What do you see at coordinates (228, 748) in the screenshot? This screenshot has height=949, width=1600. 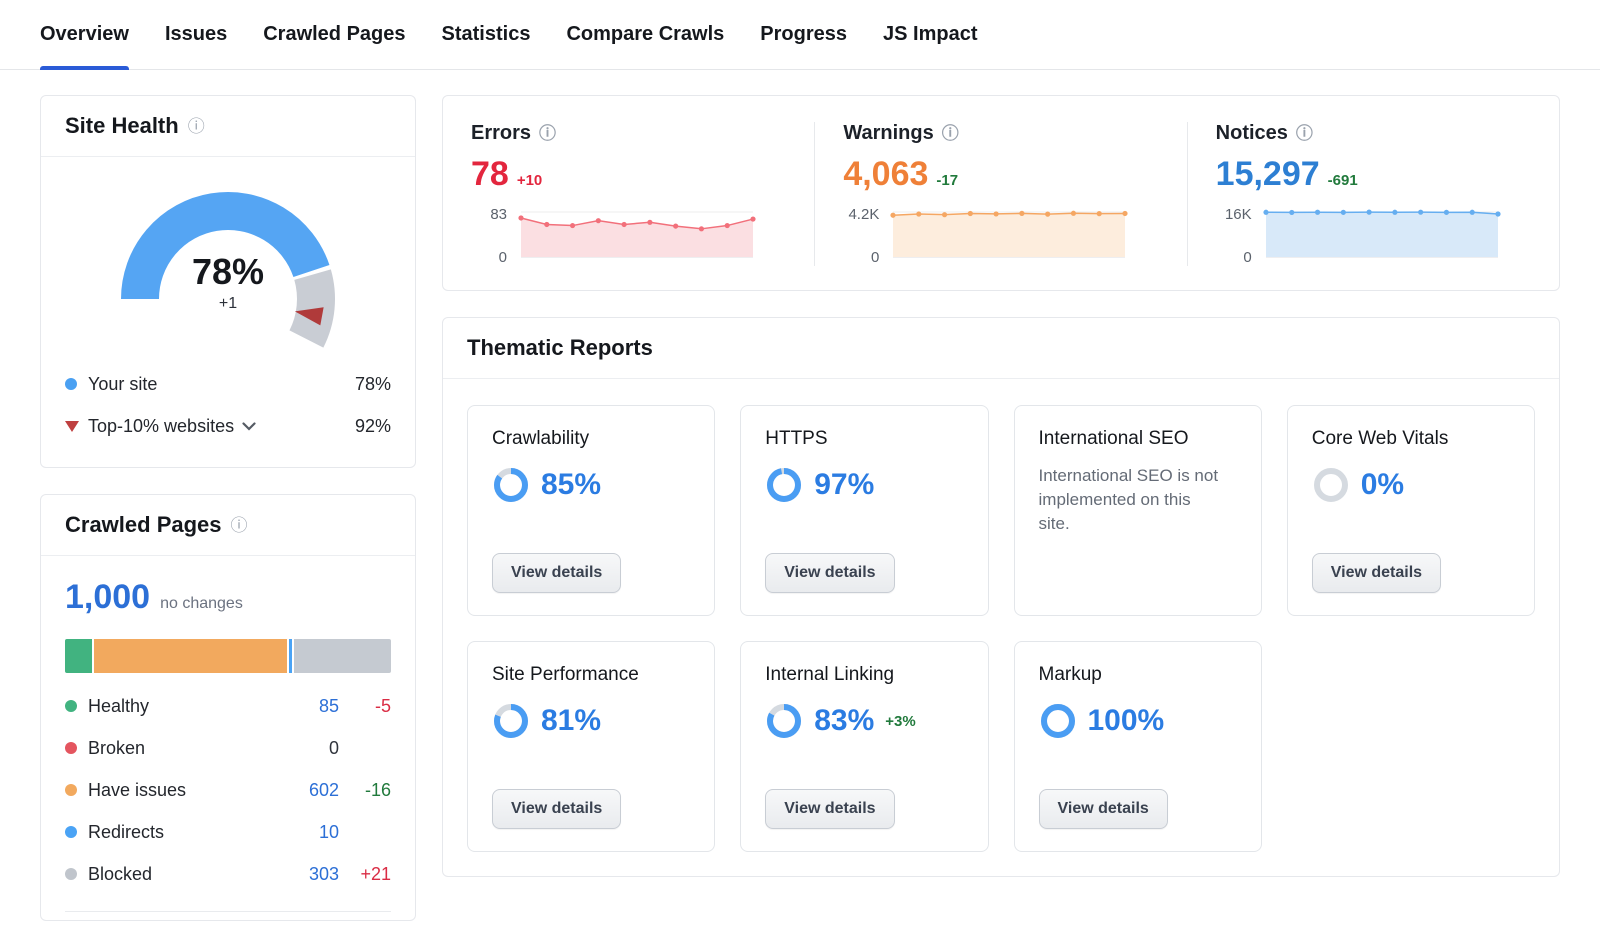 I see `legend-row-broken: Broken 0` at bounding box center [228, 748].